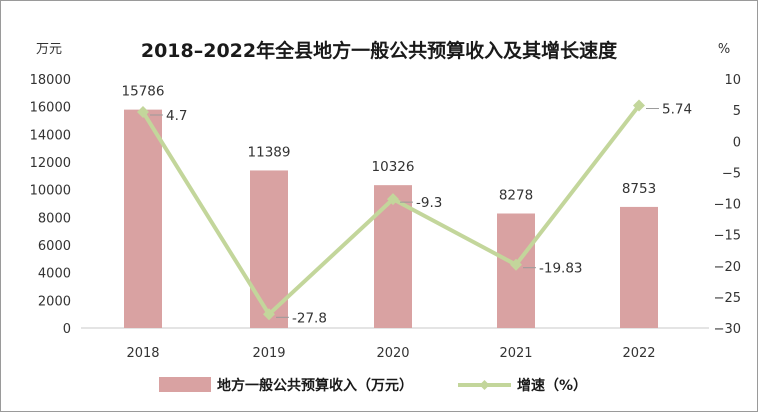 This screenshot has height=412, width=758. Describe the element at coordinates (50, 163) in the screenshot. I see `left-tick-label: 12000` at that location.